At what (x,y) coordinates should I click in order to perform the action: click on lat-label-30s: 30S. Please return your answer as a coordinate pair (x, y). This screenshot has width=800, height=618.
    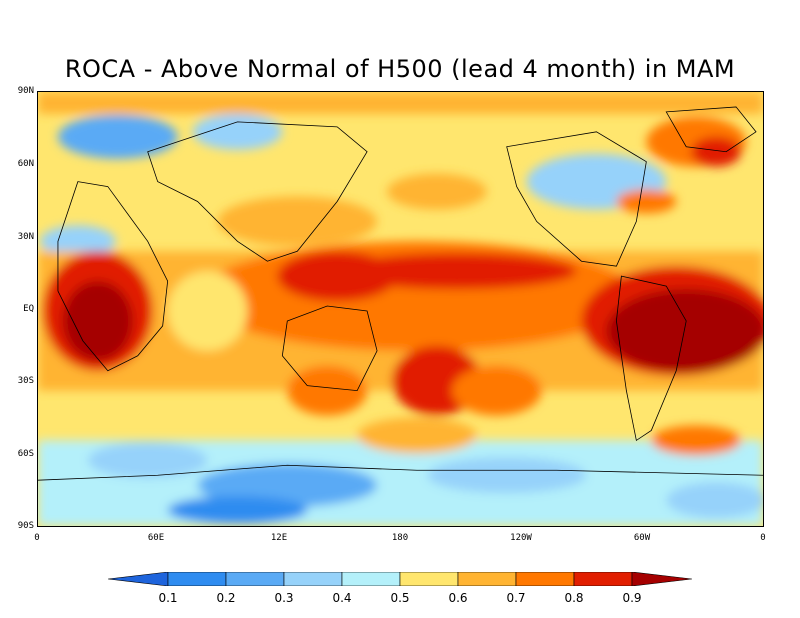
    Looking at the image, I should click on (25, 381).